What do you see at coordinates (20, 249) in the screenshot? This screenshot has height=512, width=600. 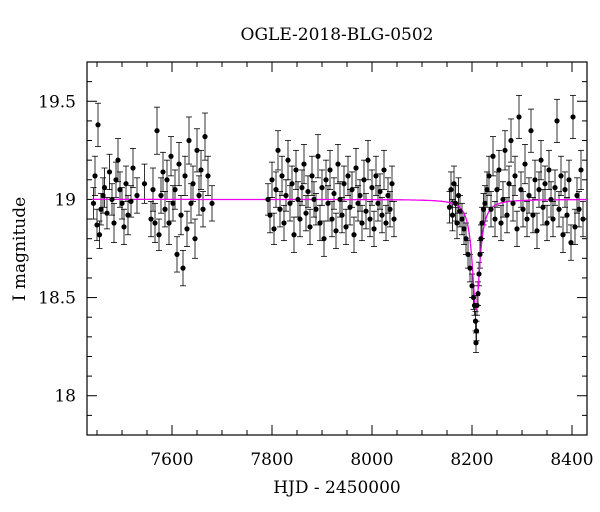 I see `y-axis-label: I magnitude` at bounding box center [20, 249].